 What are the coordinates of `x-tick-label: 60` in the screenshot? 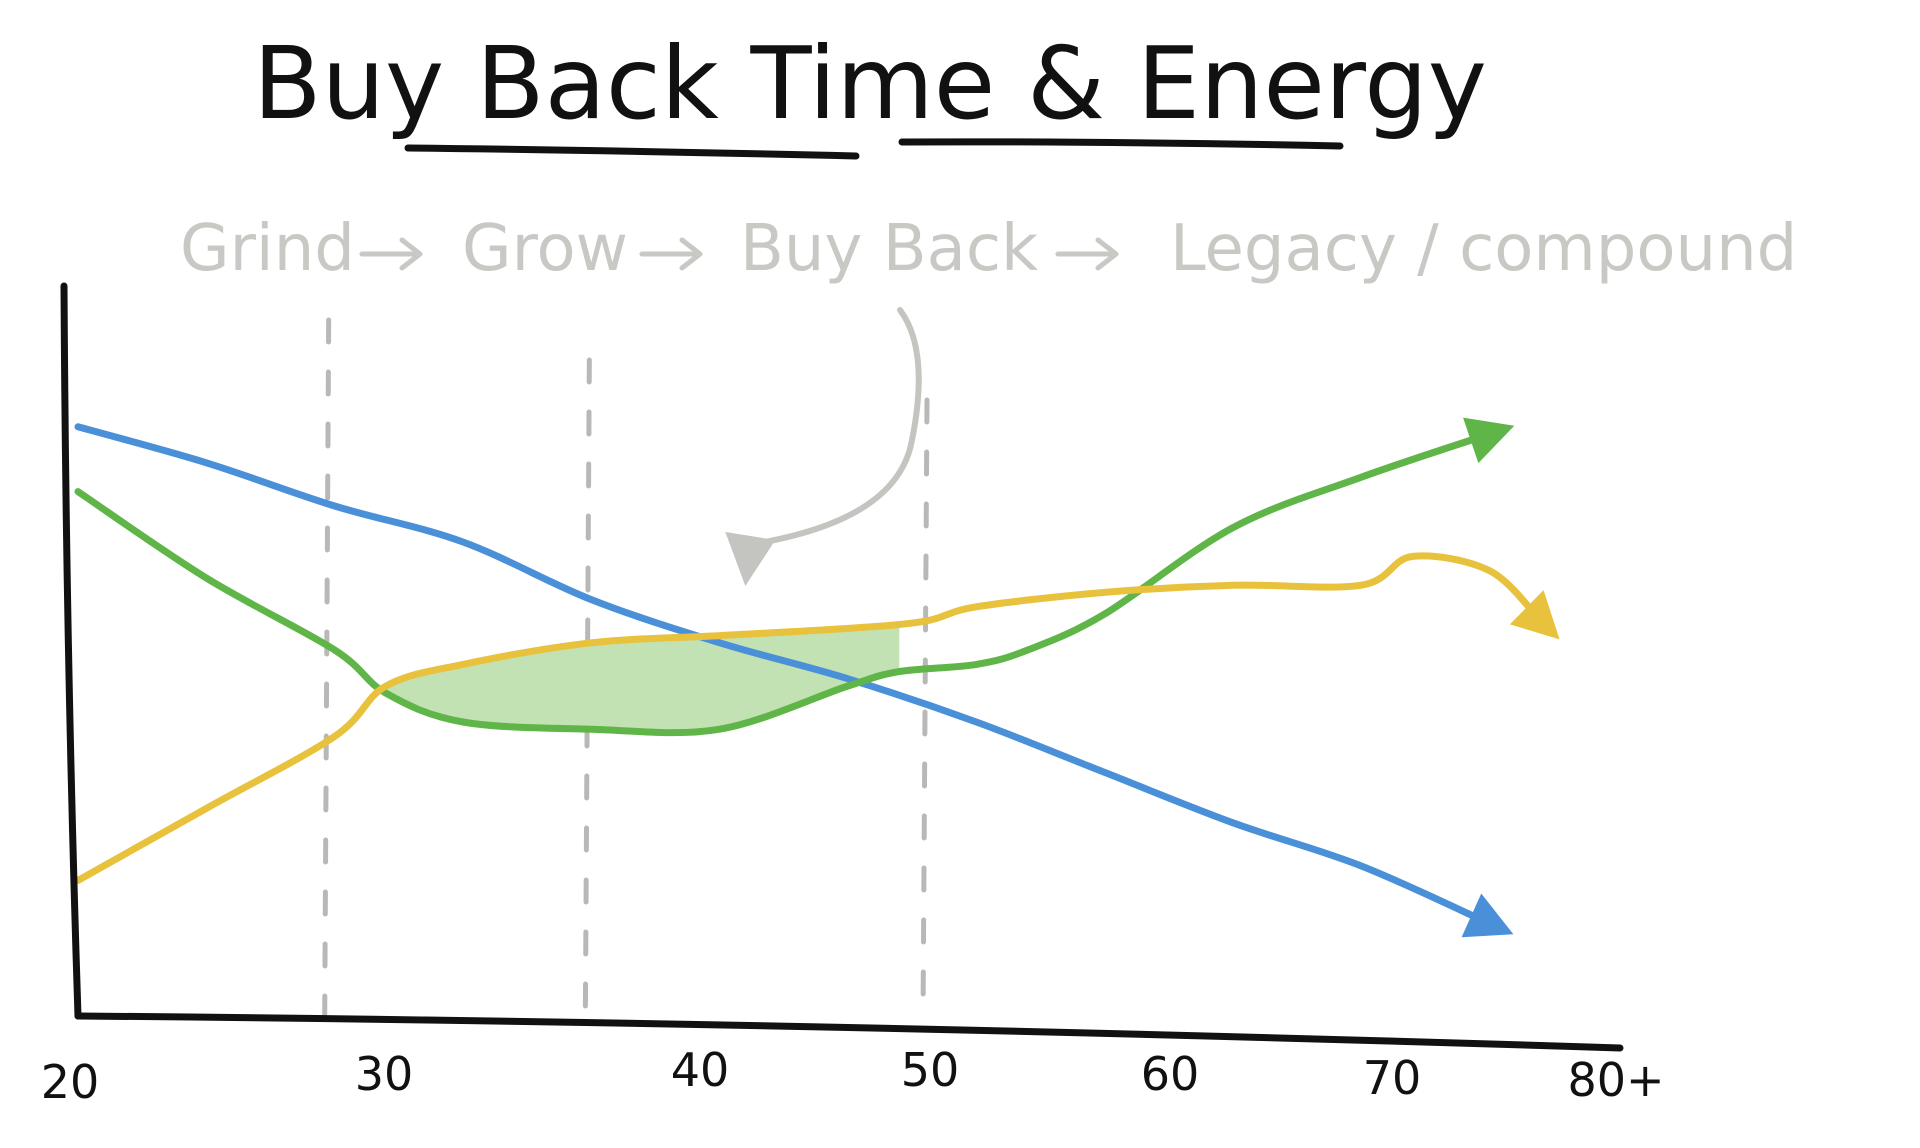 It's located at (1170, 1074).